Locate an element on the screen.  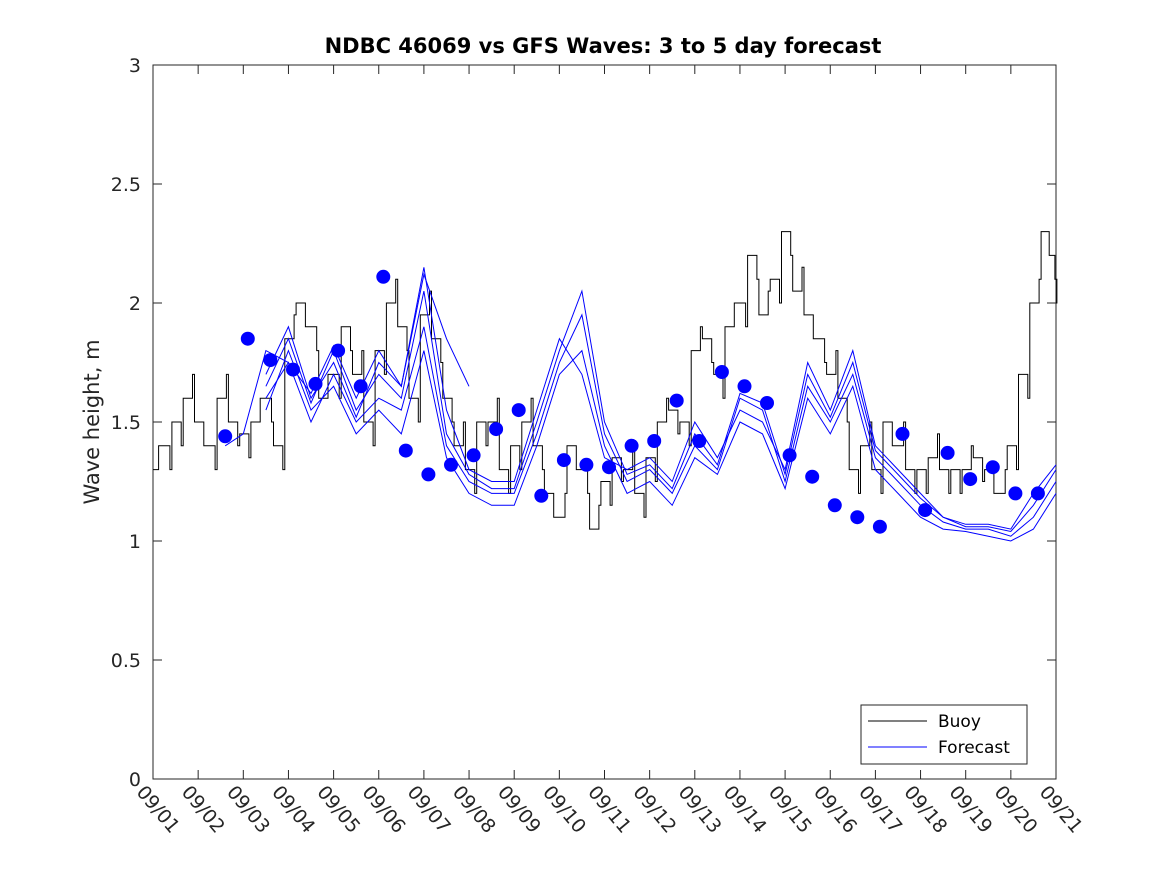
x-tick-label: 09/13 is located at coordinates (700, 810).